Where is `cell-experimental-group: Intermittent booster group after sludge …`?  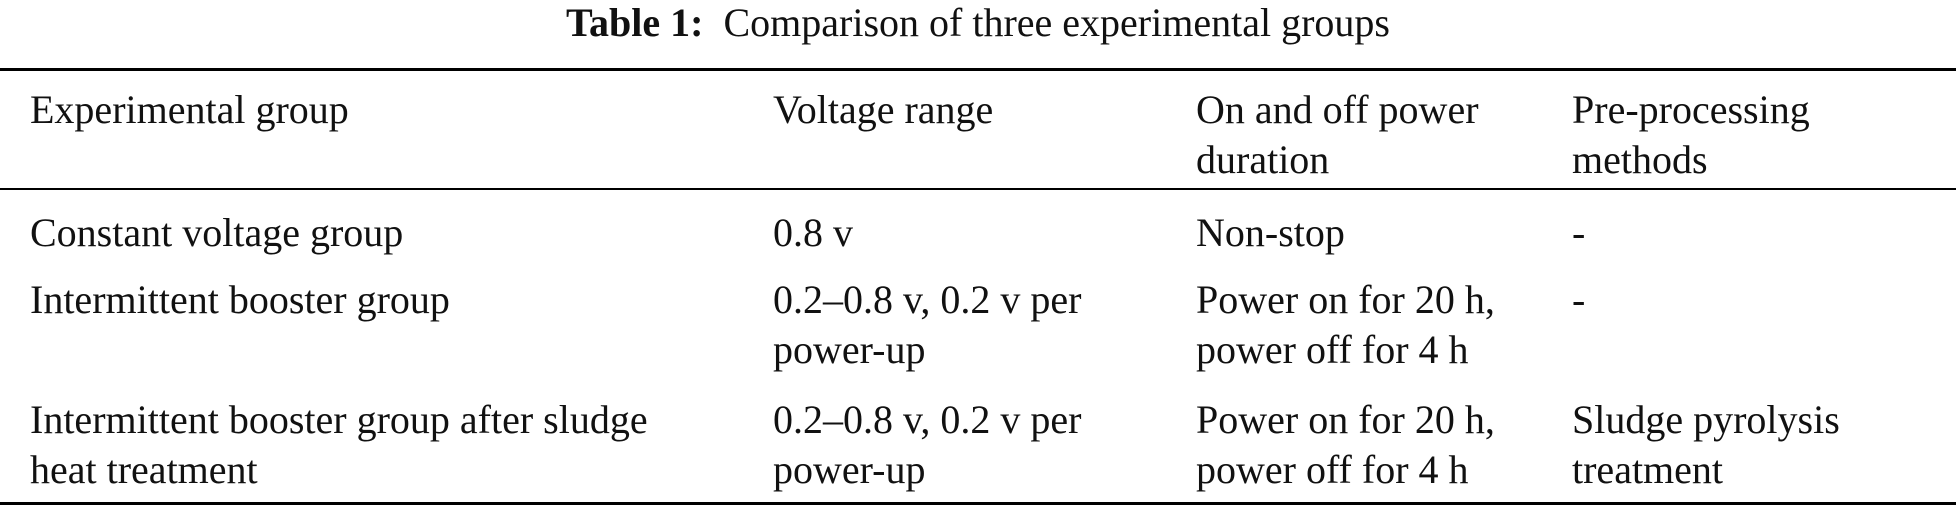
cell-experimental-group: Intermittent booster group after sludge … is located at coordinates (339, 444).